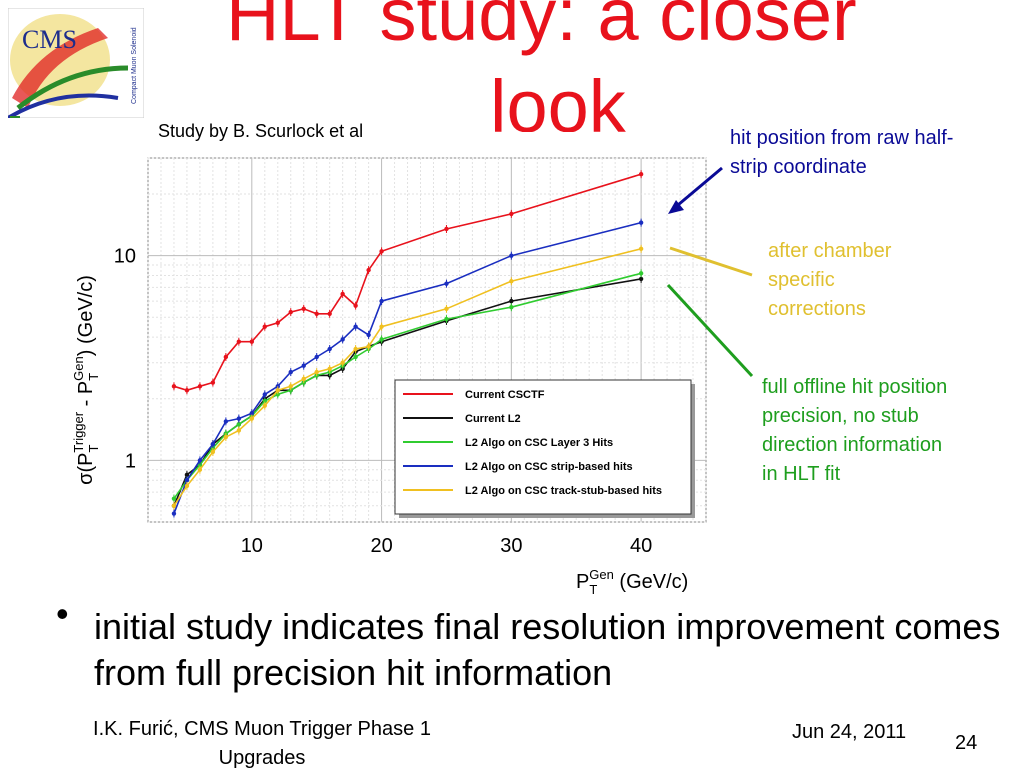 This screenshot has width=1024, height=773. Describe the element at coordinates (130, 461) in the screenshot. I see `y-tick-label: 1` at that location.